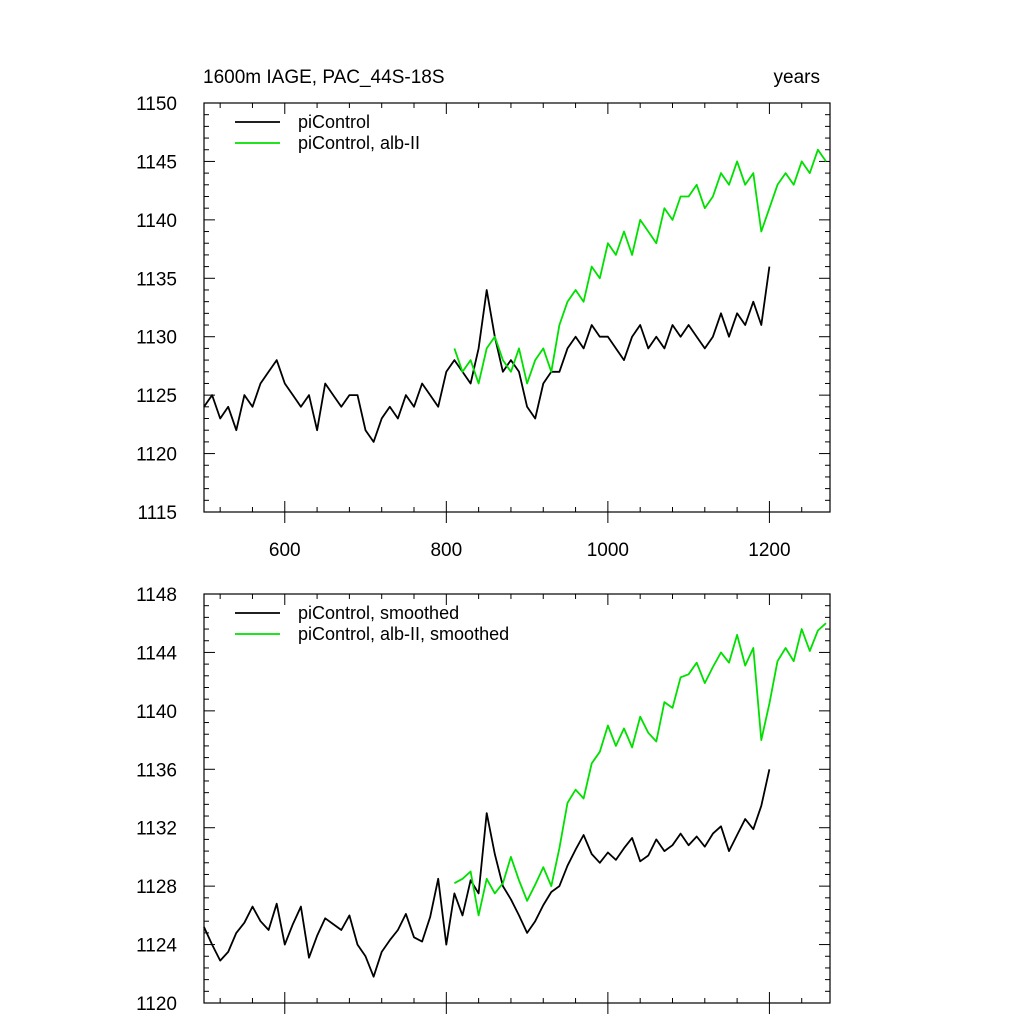  What do you see at coordinates (285, 550) in the screenshot?
I see `x-tick-label: 600` at bounding box center [285, 550].